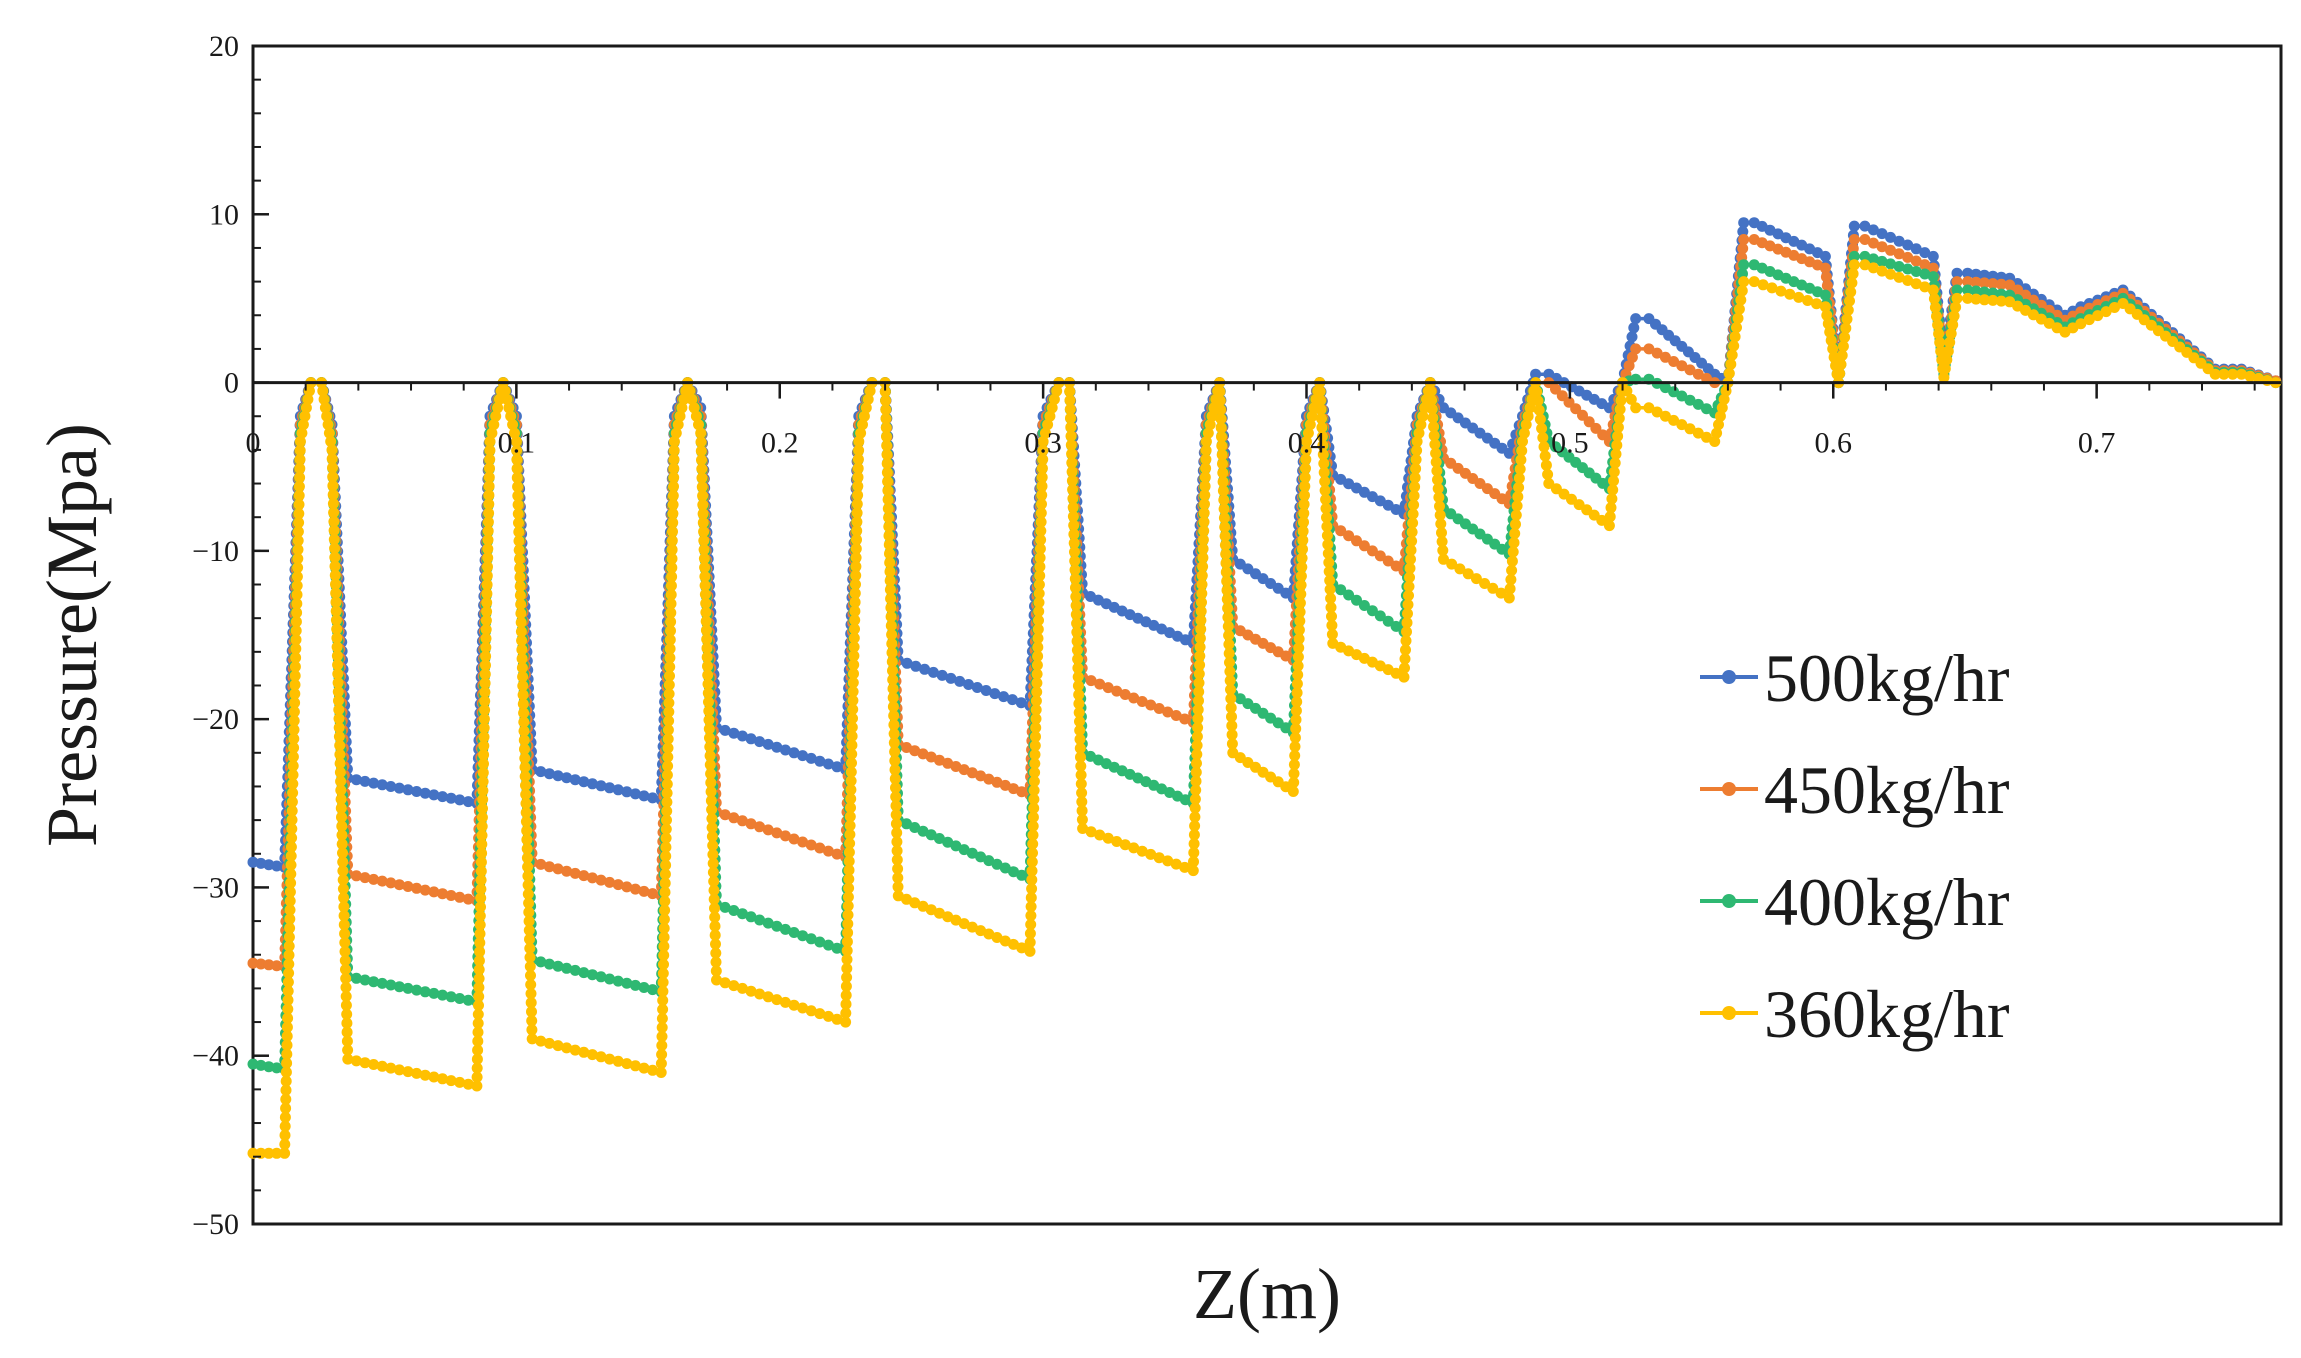 The image size is (2301, 1358). I want to click on legend-swatch-marker, so click(1729, 1013).